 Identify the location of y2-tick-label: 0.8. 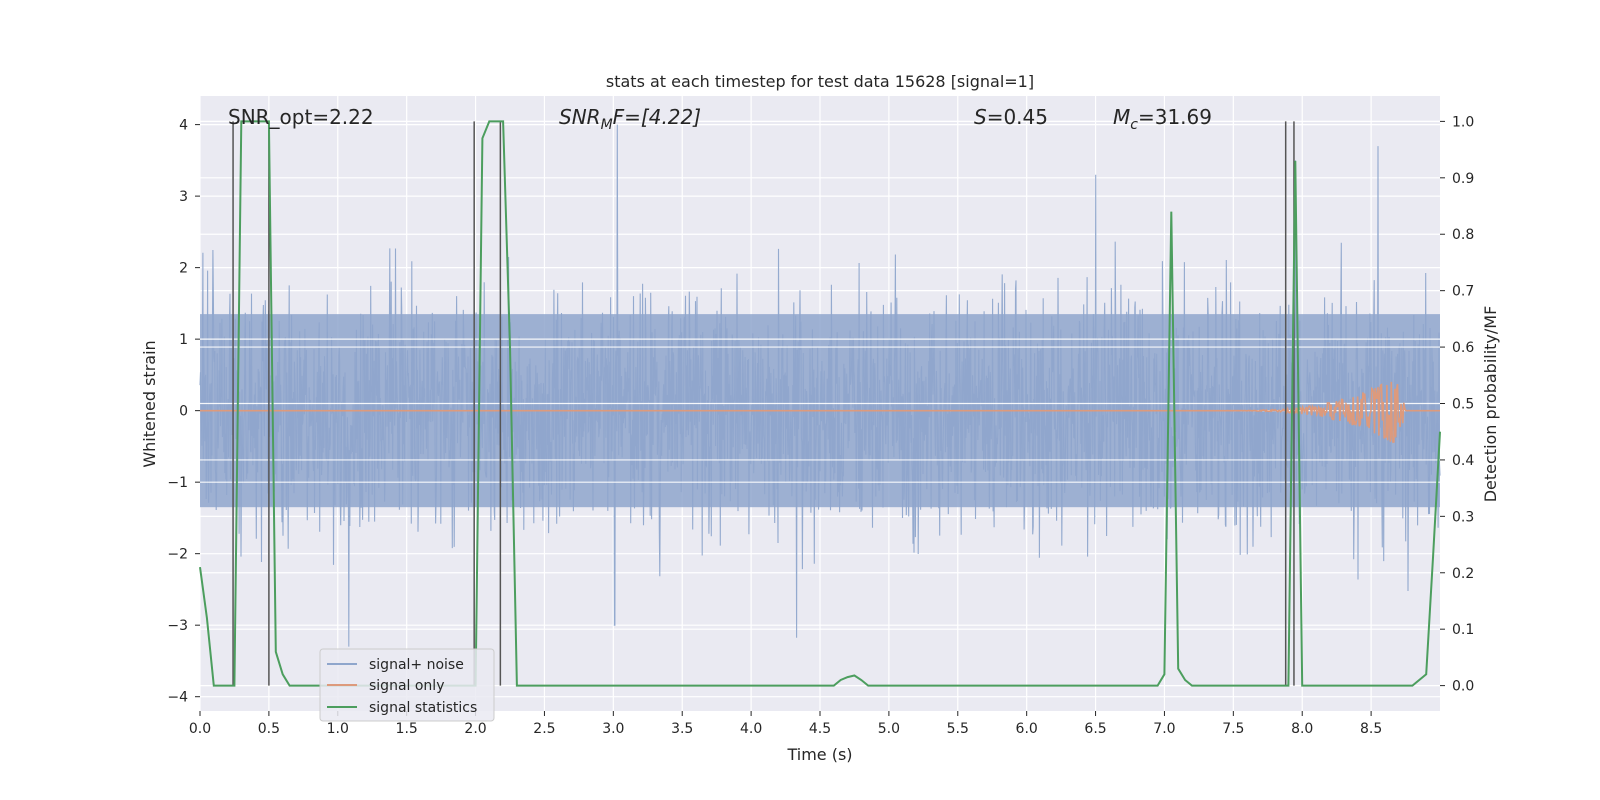
(1463, 235).